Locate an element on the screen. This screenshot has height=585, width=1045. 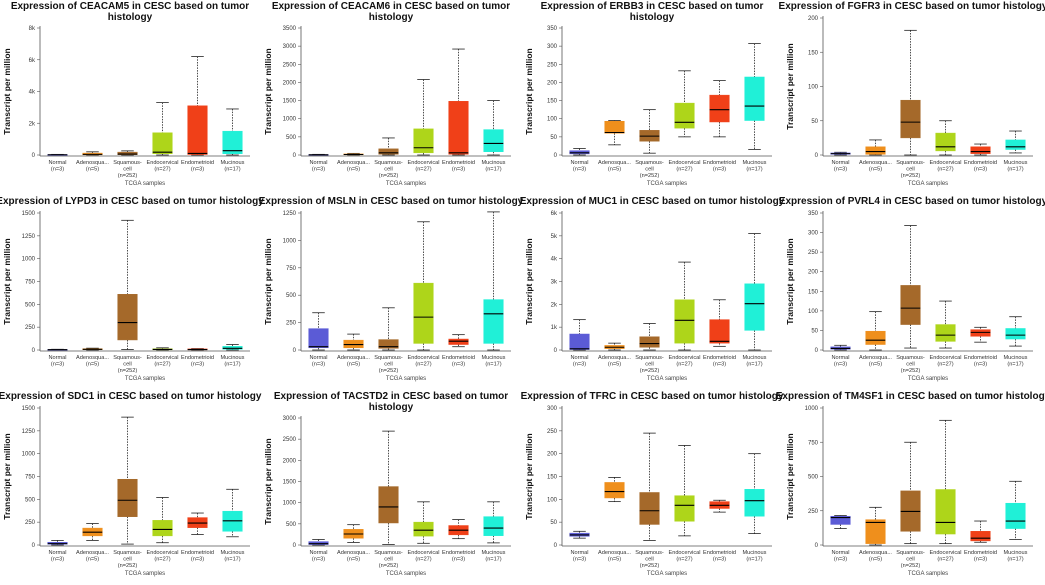
y-tick-label: 50 is located at coordinates (553, 138).